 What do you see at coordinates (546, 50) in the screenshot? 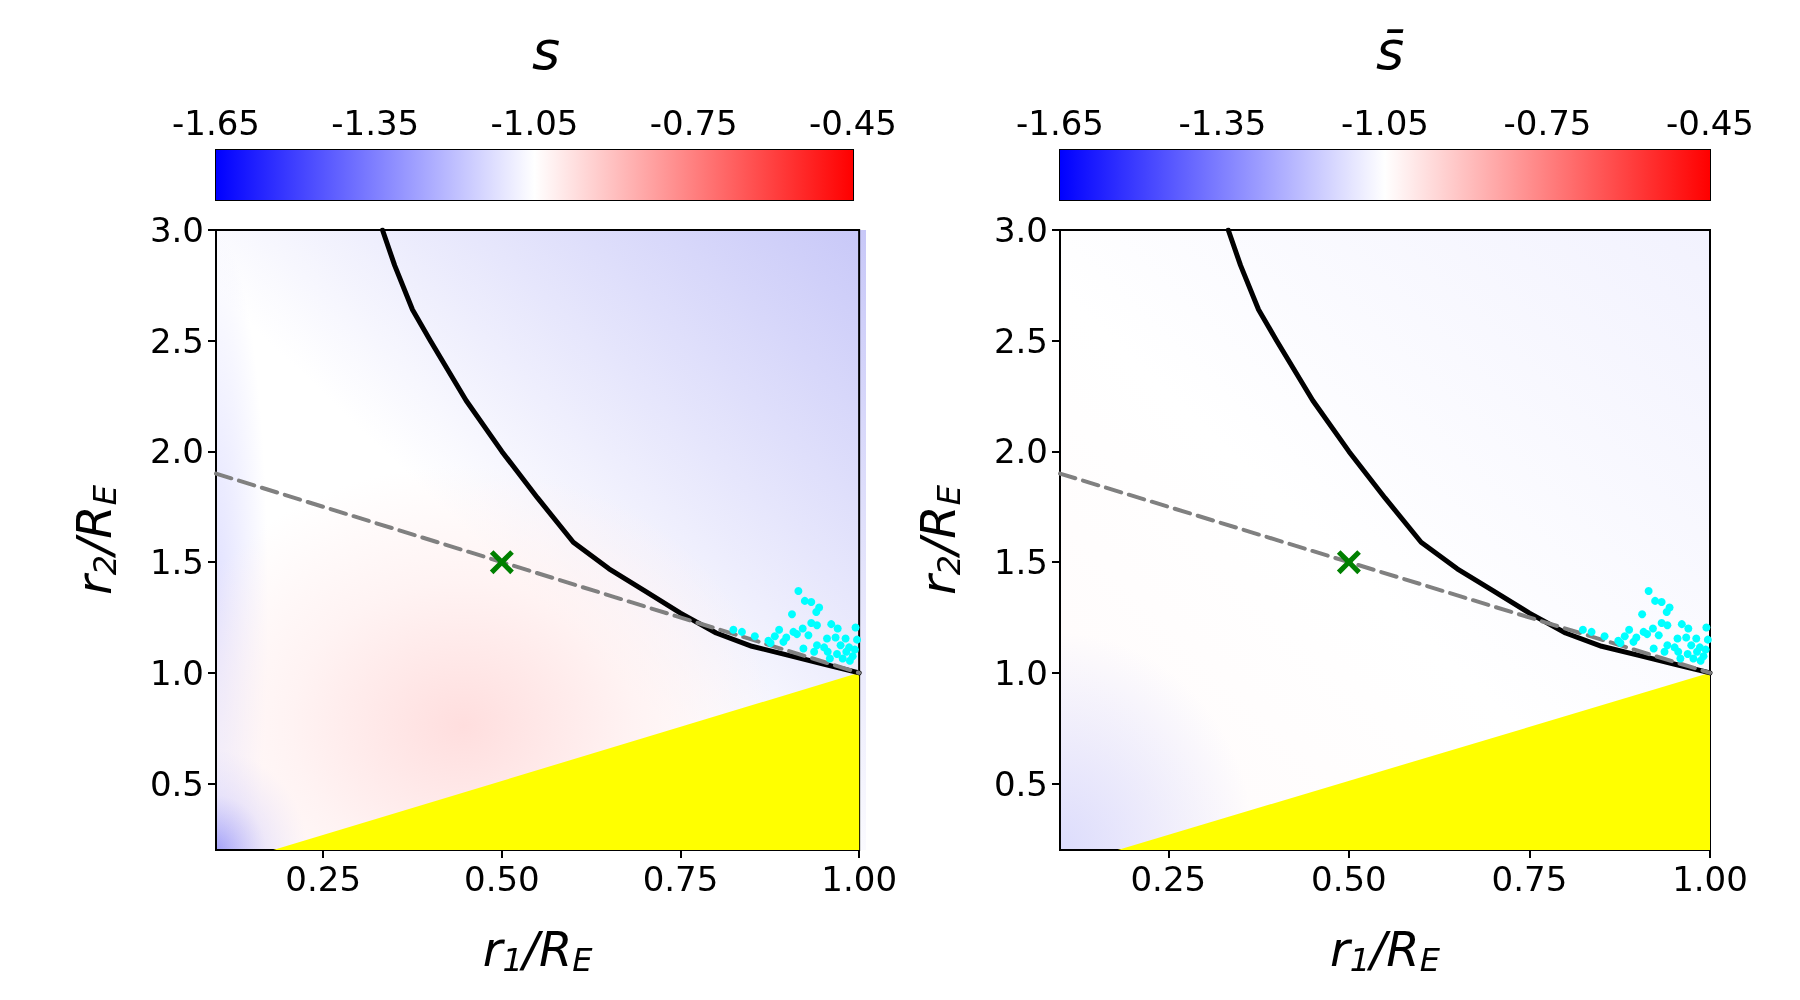
I see `chart-title: s` at bounding box center [546, 50].